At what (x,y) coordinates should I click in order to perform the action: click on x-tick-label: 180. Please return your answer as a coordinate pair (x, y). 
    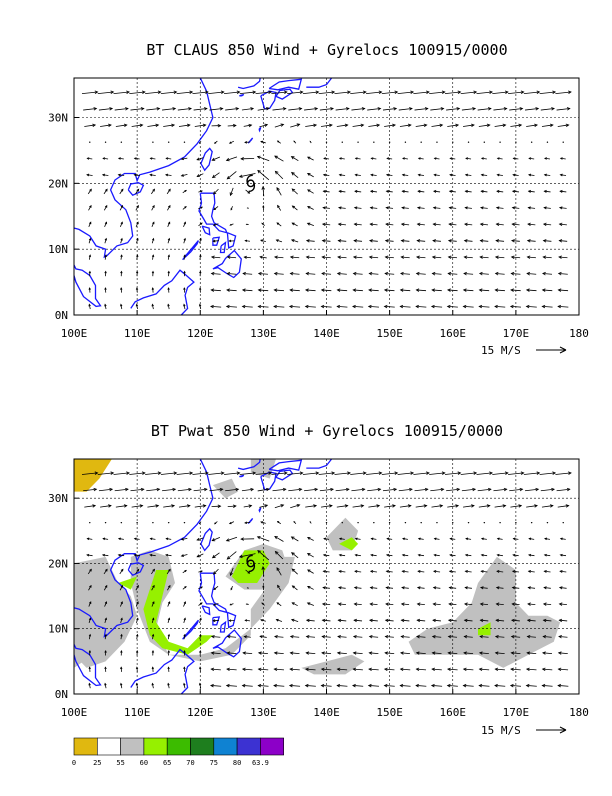
    Looking at the image, I should click on (579, 712).